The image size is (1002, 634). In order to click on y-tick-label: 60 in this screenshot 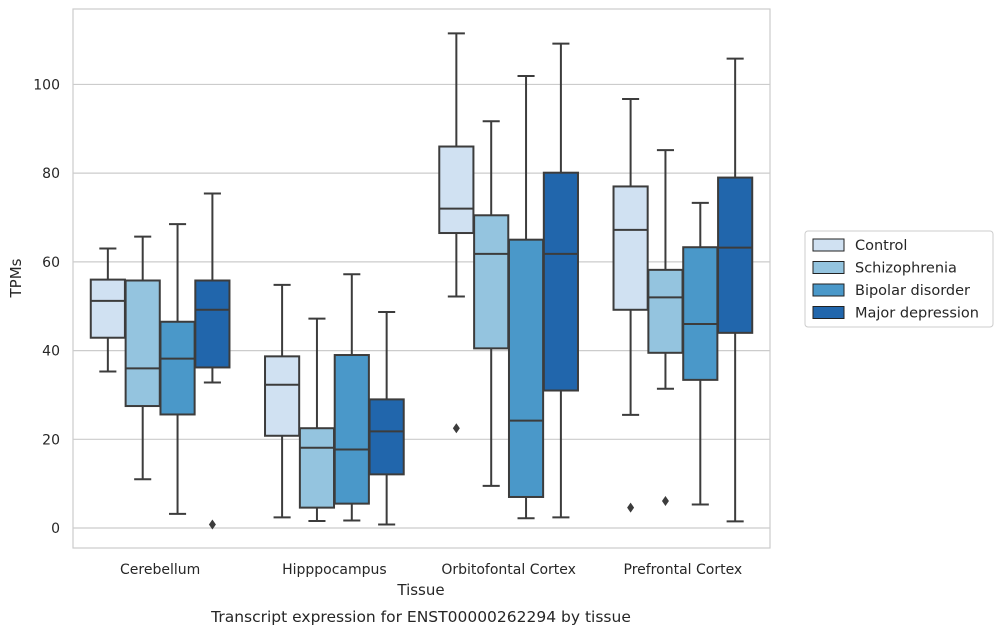, I will do `click(51, 263)`.